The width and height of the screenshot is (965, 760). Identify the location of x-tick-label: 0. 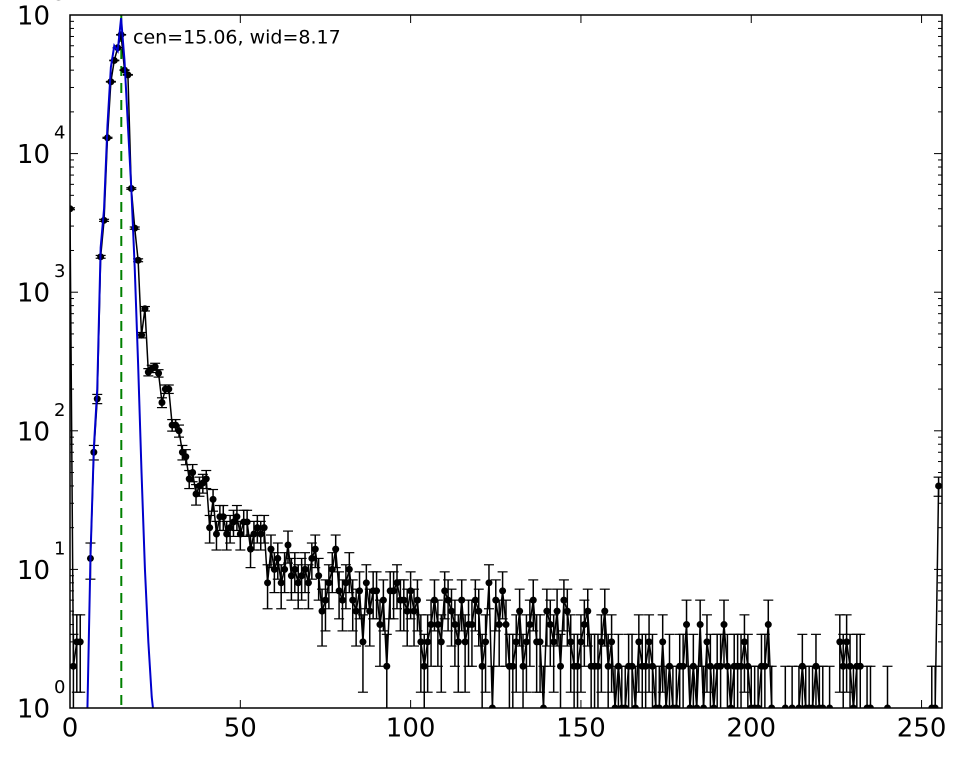
(70, 729).